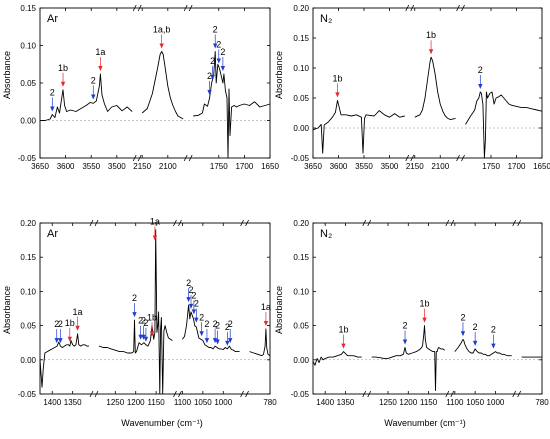  Describe the element at coordinates (142, 166) in the screenshot. I see `x-tick-label: 2150` at that location.